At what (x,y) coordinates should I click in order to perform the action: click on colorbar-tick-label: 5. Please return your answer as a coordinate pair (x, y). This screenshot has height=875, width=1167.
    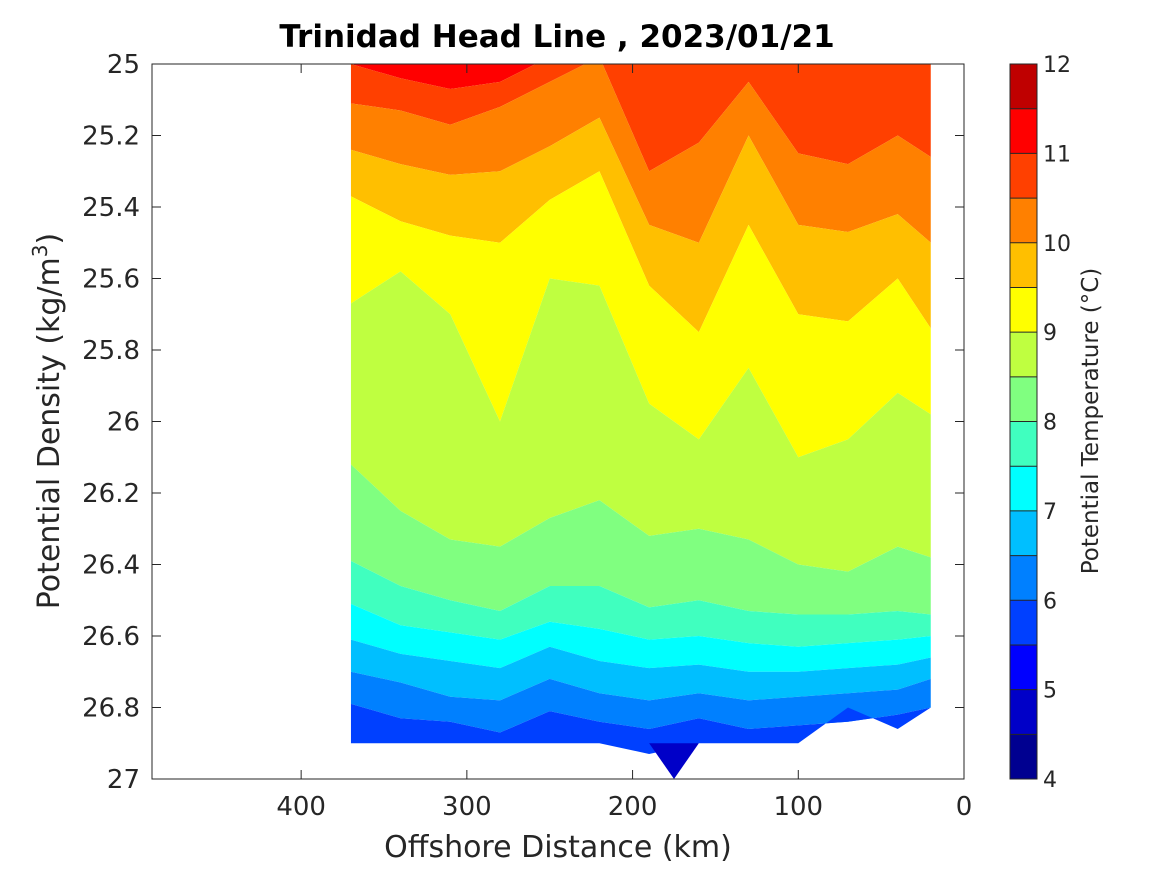
    Looking at the image, I should click on (1050, 691).